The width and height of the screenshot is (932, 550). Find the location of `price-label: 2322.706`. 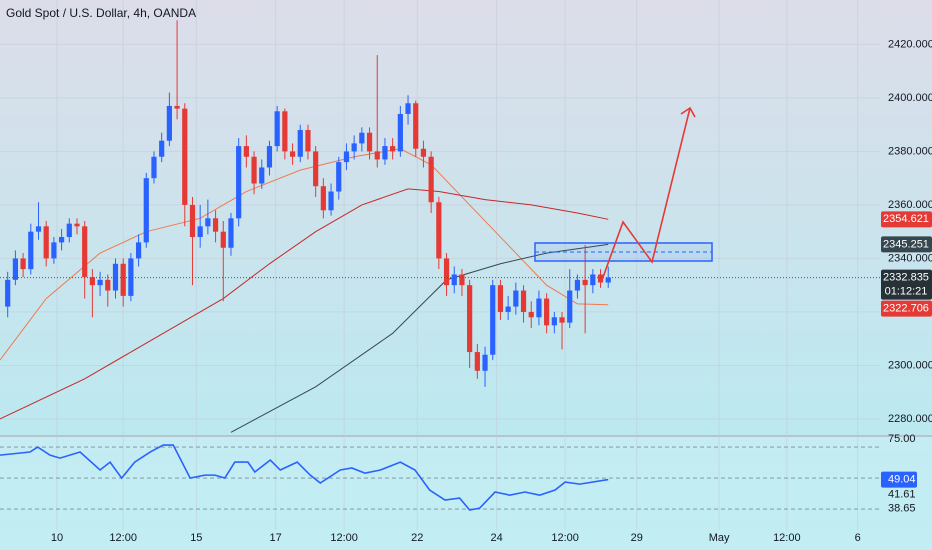

price-label: 2322.706 is located at coordinates (906, 309).